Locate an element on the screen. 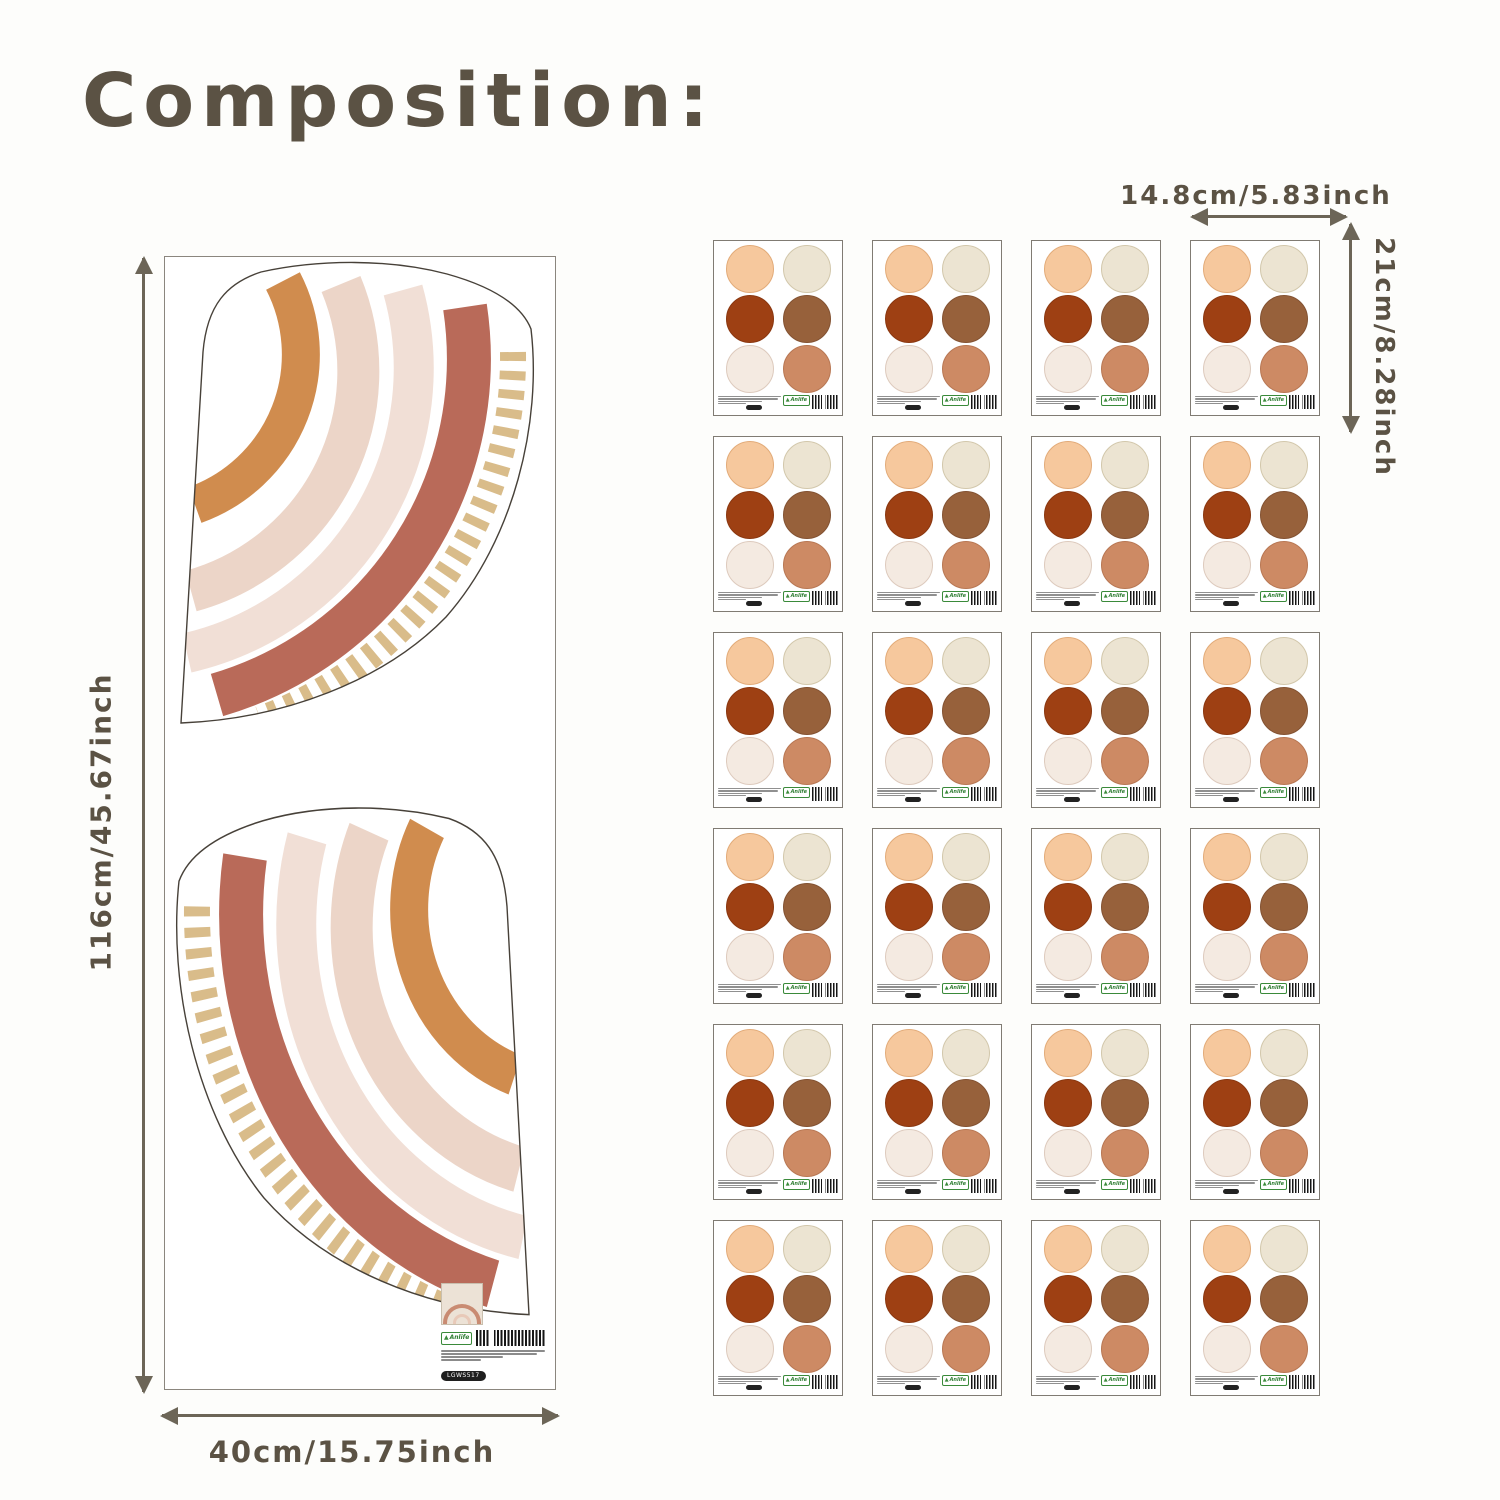  sku-badge: LGWS517 is located at coordinates (463, 1376).